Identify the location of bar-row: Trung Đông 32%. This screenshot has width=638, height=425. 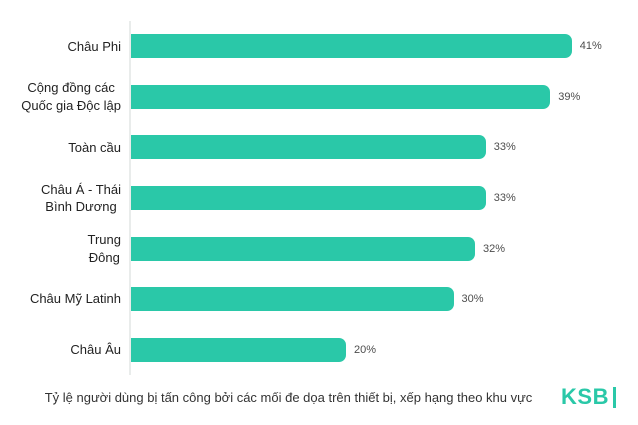
(319, 248).